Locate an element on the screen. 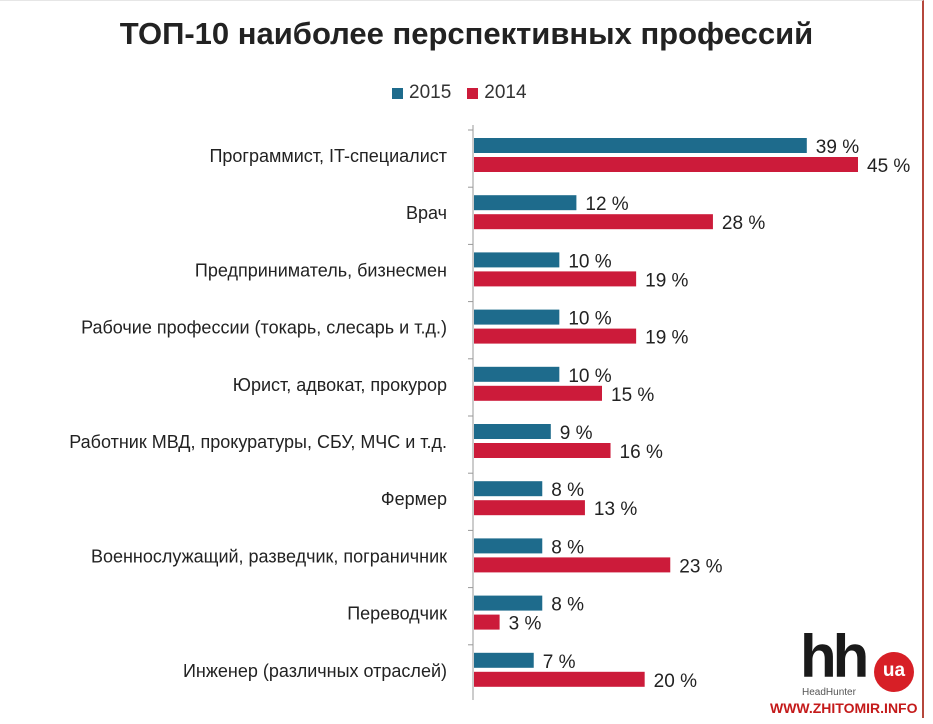 The width and height of the screenshot is (933, 724). legend-label-2015: 2015 is located at coordinates (430, 92).